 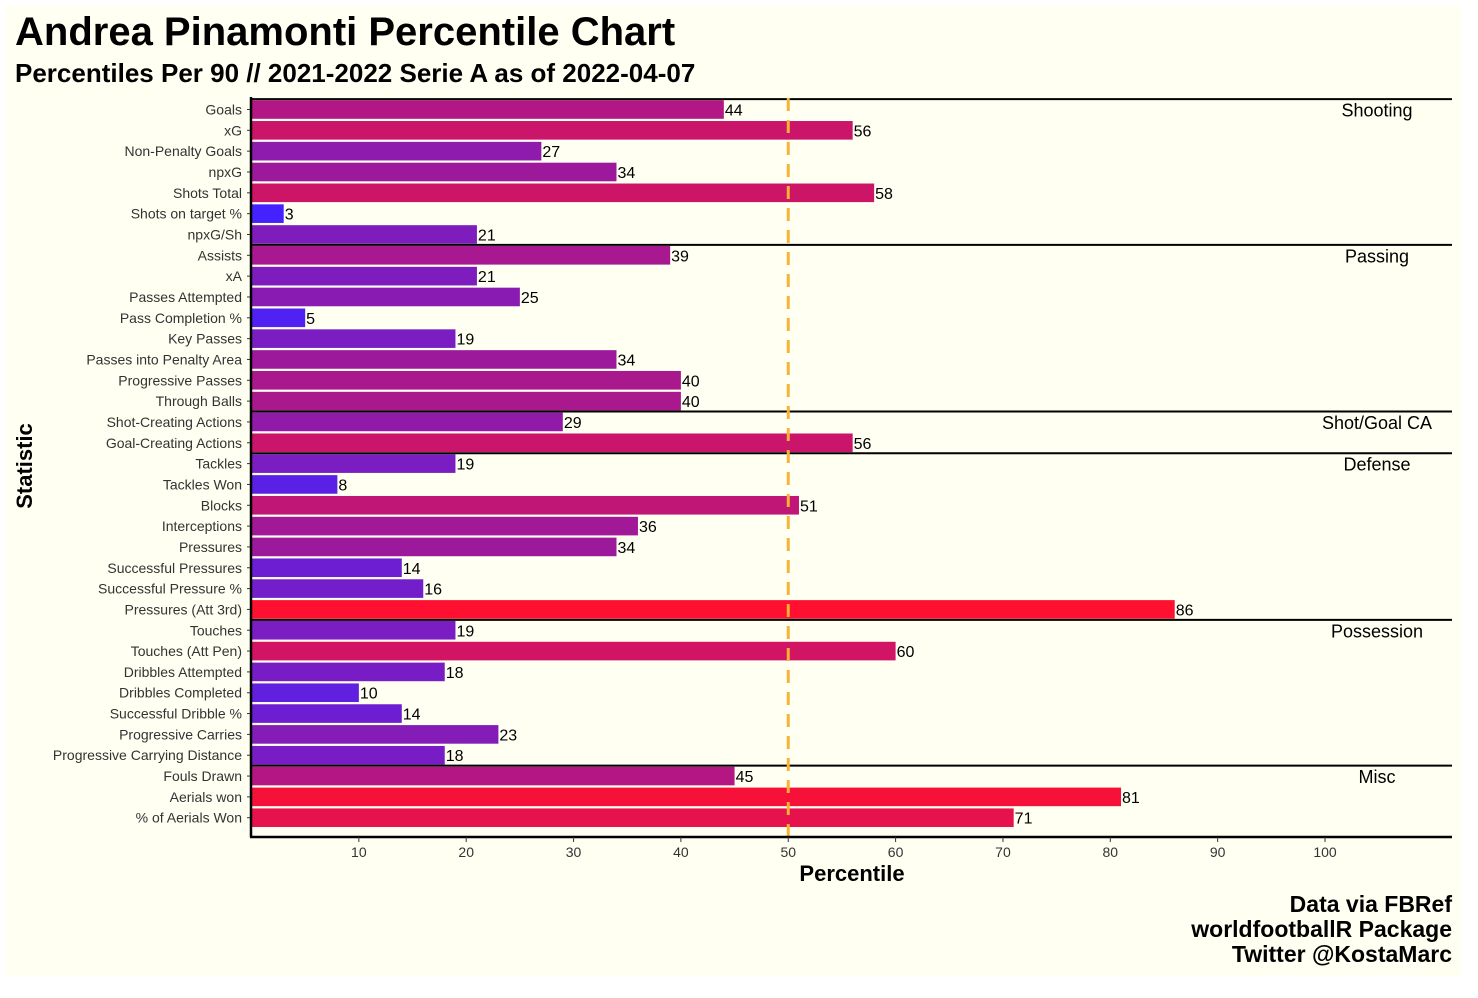 What do you see at coordinates (1218, 852) in the screenshot?
I see `x-tick-label: 90` at bounding box center [1218, 852].